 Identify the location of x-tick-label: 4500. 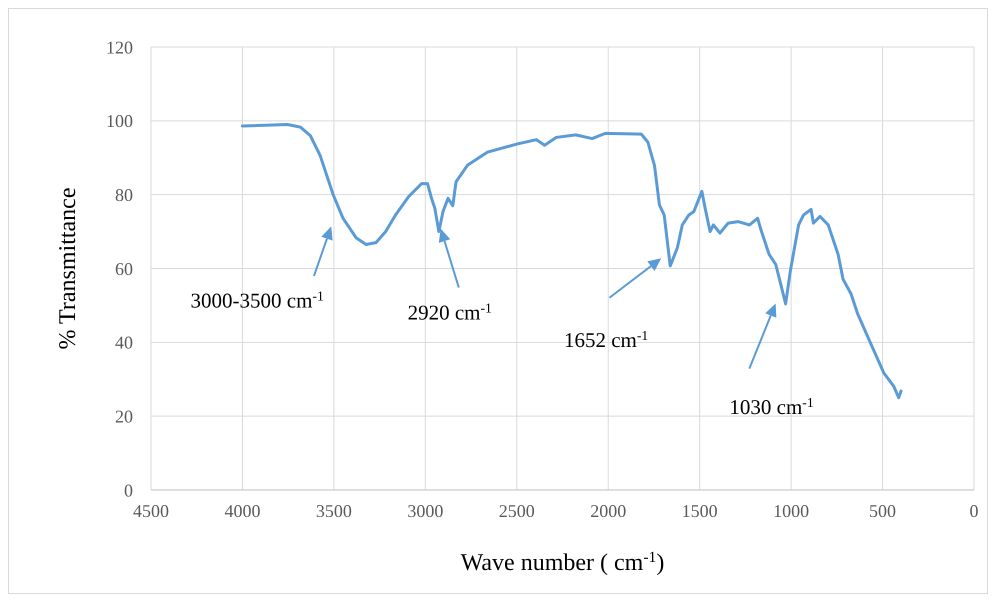
(151, 510).